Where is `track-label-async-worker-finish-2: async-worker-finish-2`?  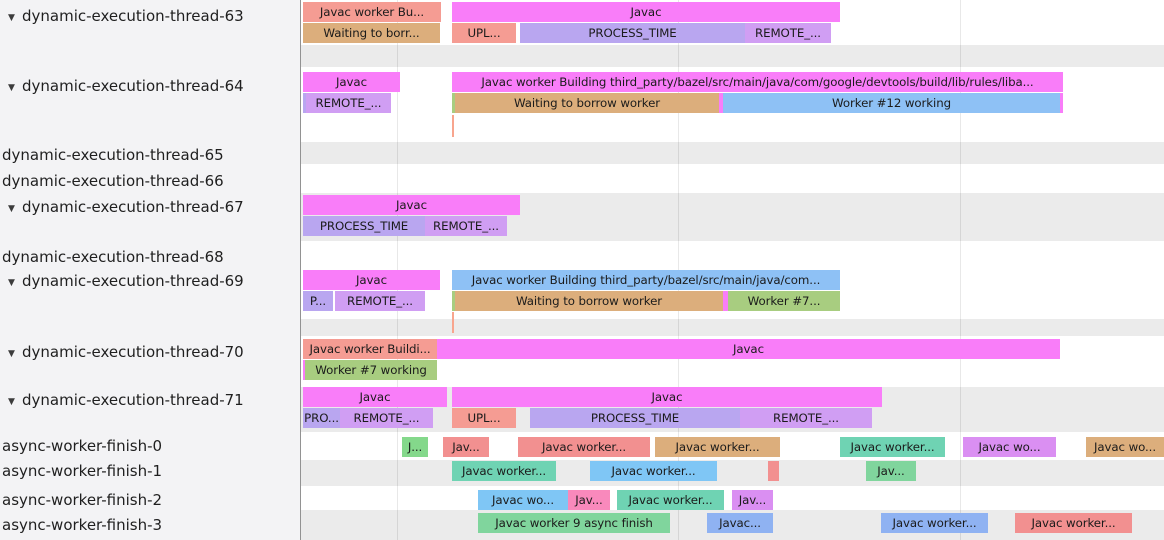
track-label-async-worker-finish-2: async-worker-finish-2 is located at coordinates (81, 500).